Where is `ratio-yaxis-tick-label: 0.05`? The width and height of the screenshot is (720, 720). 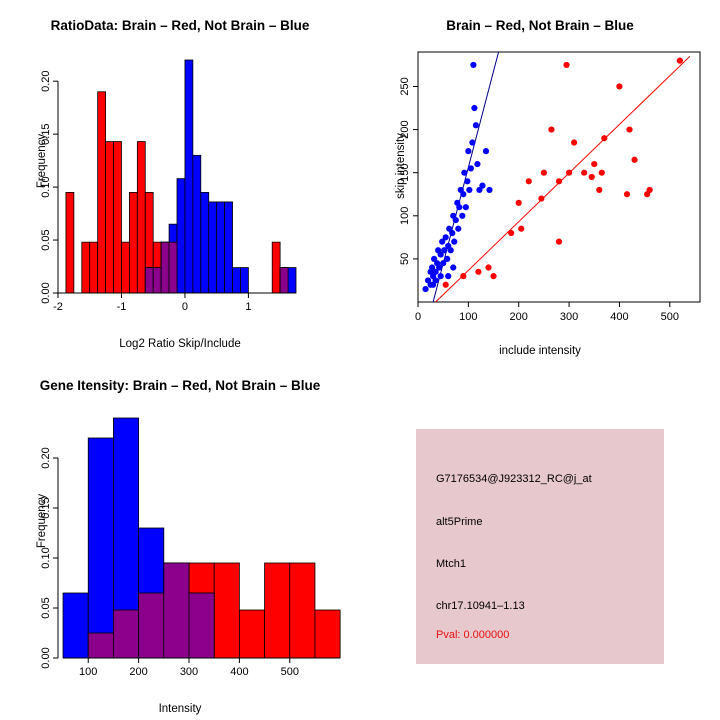
ratio-yaxis-tick-label: 0.05 is located at coordinates (46, 239).